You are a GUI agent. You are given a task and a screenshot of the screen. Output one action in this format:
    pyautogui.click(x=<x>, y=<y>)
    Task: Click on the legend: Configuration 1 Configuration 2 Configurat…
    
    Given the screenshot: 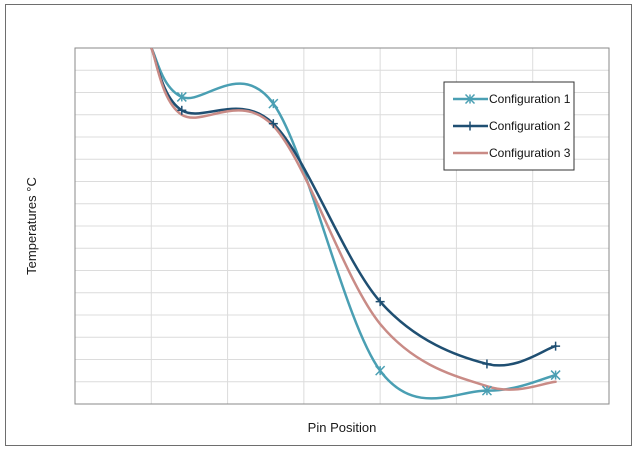 What is the action you would take?
    pyautogui.click(x=509, y=126)
    